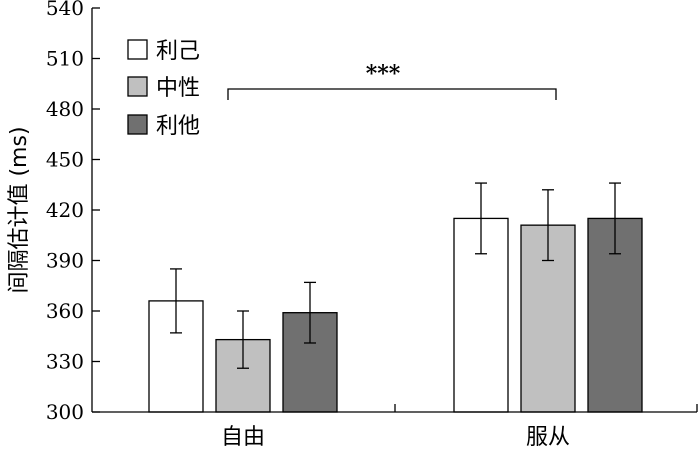 The width and height of the screenshot is (700, 451). Describe the element at coordinates (65, 362) in the screenshot. I see `y-tick-label: 330` at that location.